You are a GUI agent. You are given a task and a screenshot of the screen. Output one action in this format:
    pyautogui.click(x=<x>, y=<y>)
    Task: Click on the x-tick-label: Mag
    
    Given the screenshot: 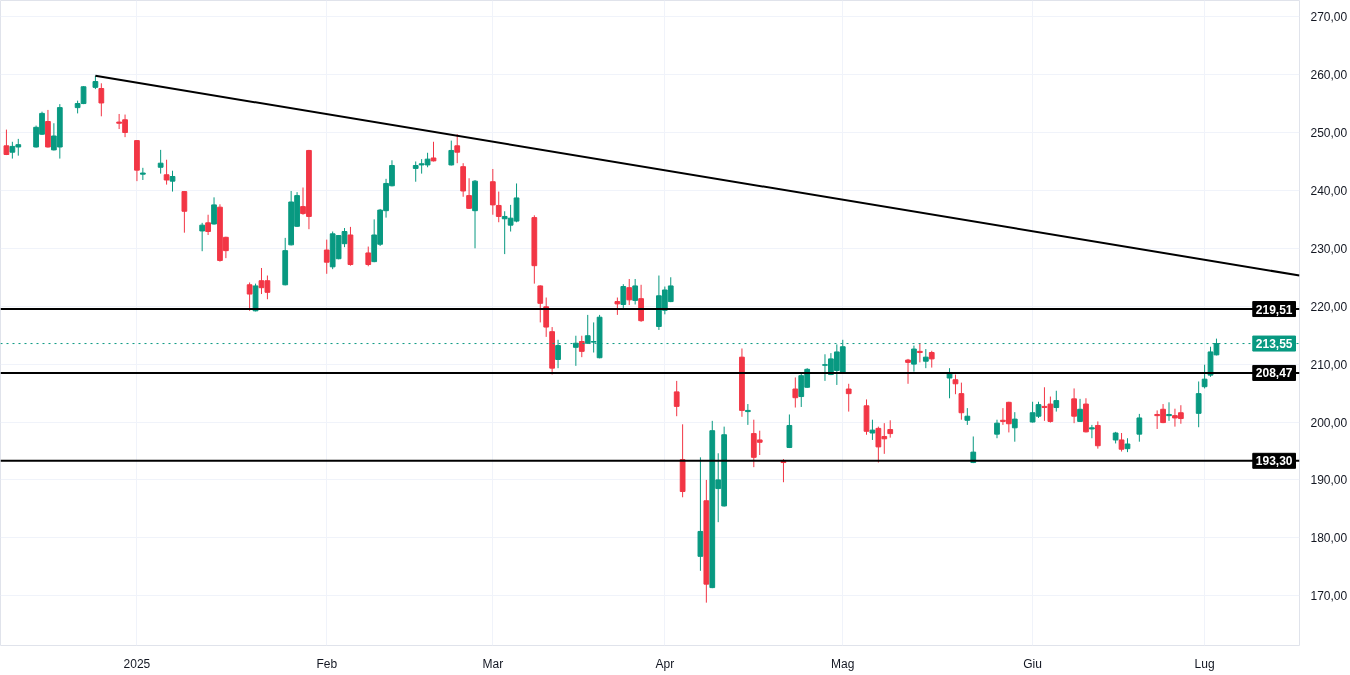 What is the action you would take?
    pyautogui.click(x=843, y=663)
    